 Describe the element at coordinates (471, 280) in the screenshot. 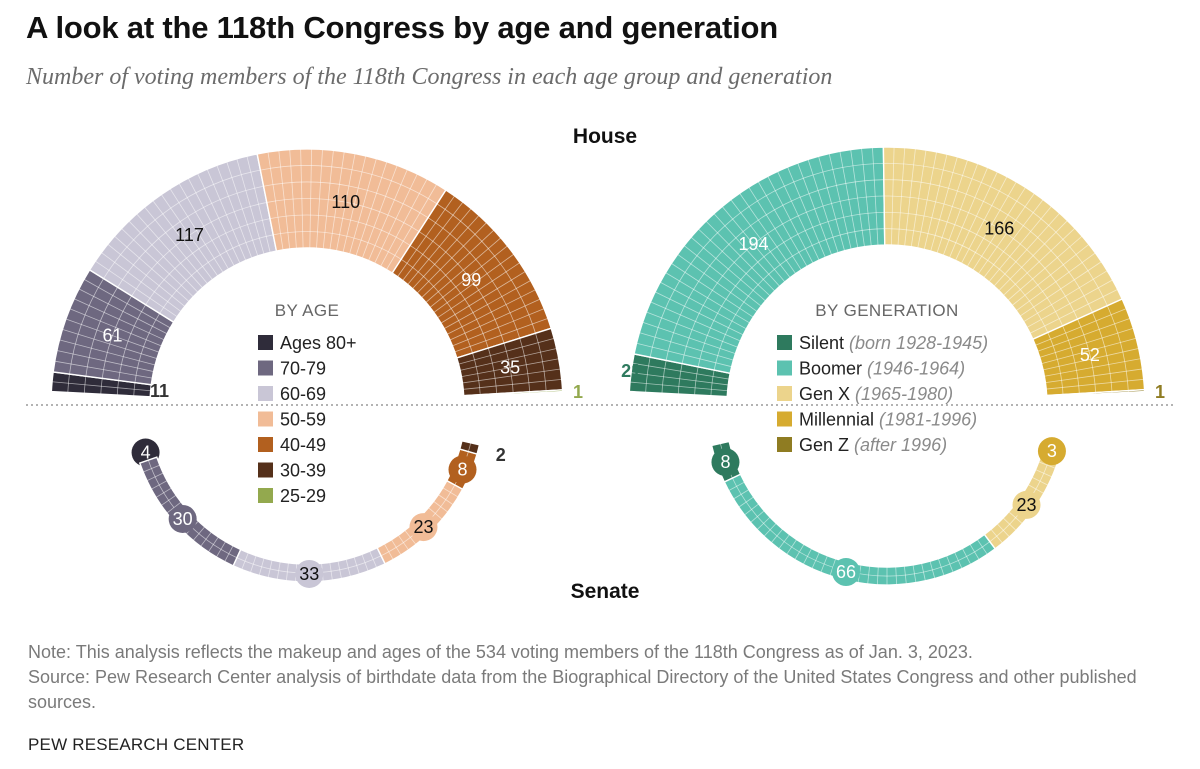

I see `by-age-house-40-49-label: 99` at that location.